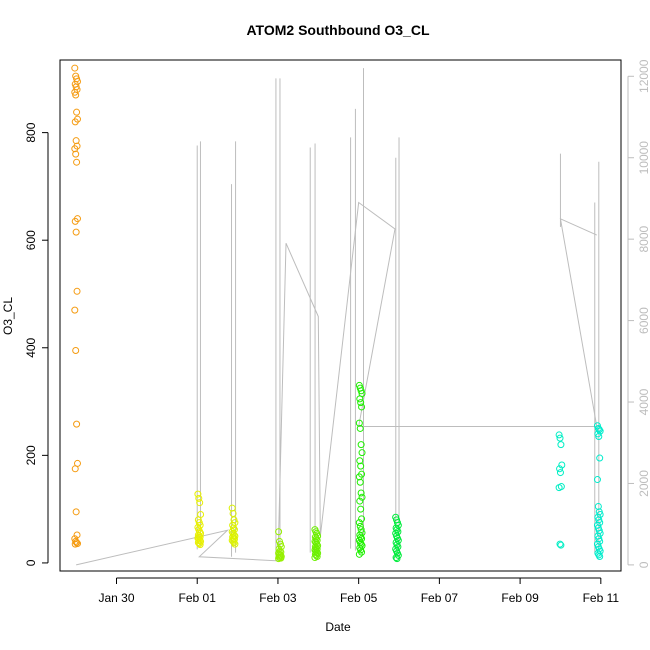 The height and width of the screenshot is (650, 650). I want to click on x-tick-label: Jan 30, so click(116, 598).